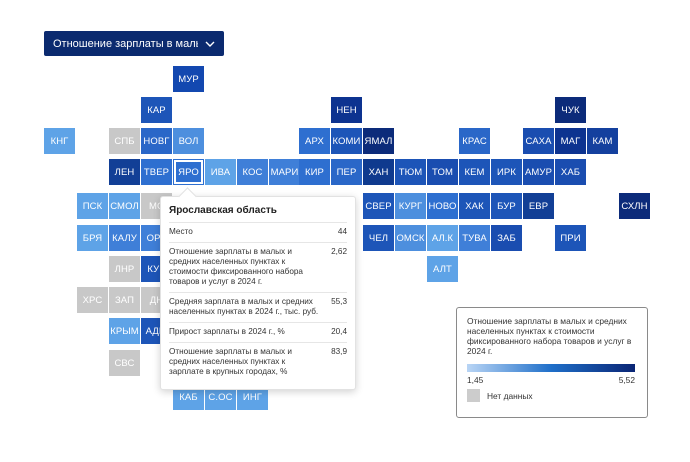 Image resolution: width=690 pixels, height=462 pixels. I want to click on region-tile: ЗАБ, so click(506, 238).